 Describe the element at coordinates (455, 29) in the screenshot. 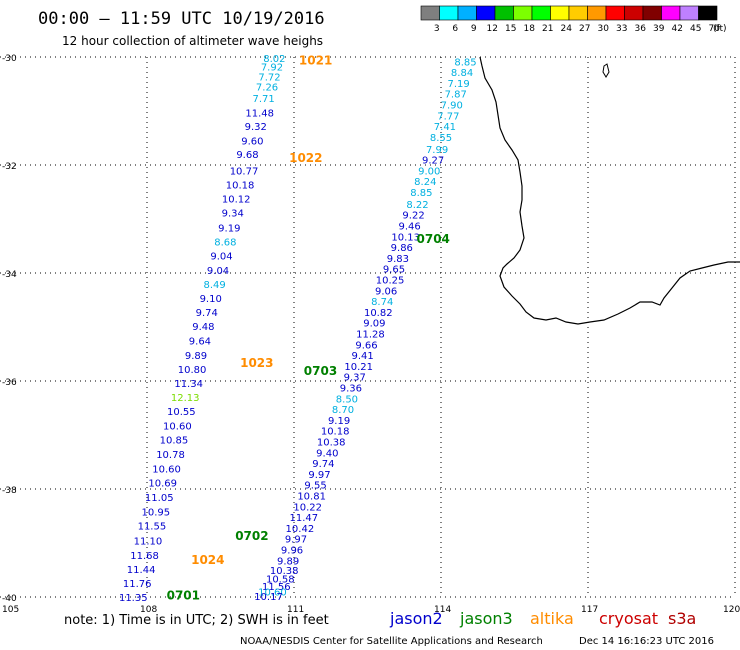

I see `colorbar-tick: 6` at that location.